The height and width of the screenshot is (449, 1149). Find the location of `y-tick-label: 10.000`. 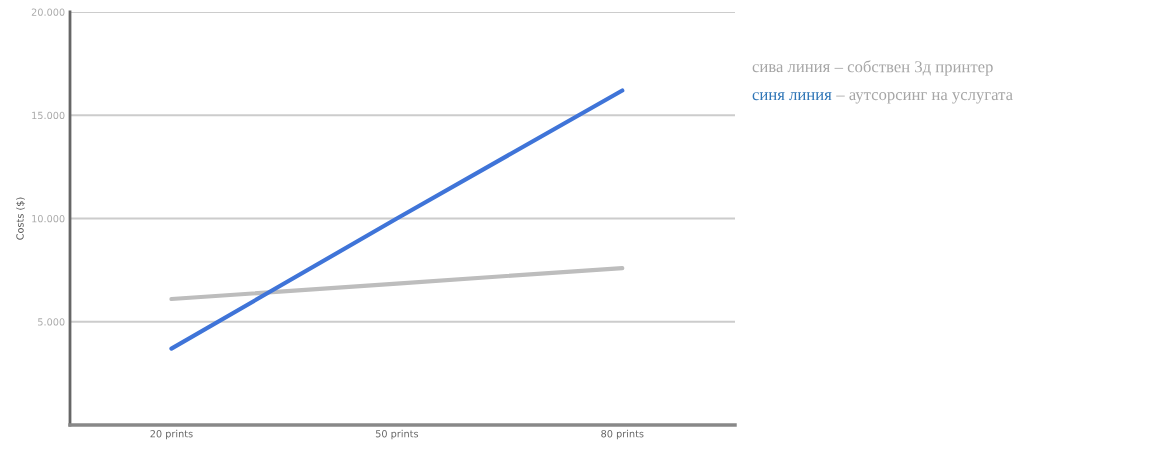

y-tick-label: 10.000 is located at coordinates (48, 218).